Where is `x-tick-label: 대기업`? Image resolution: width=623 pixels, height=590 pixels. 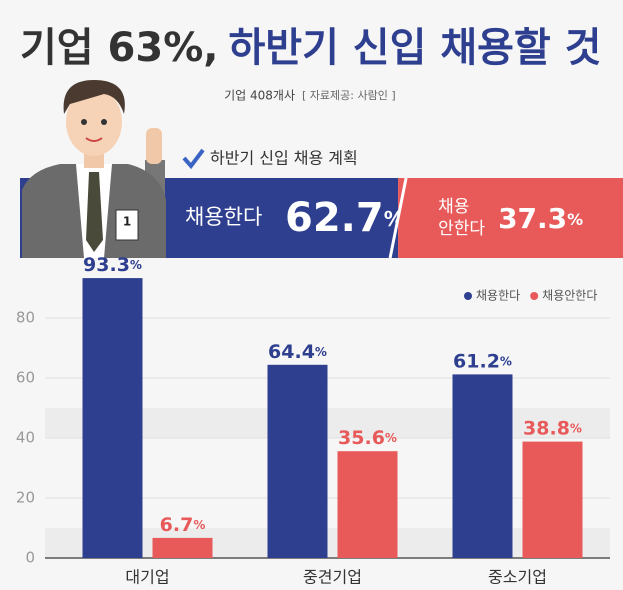 x-tick-label: 대기업 is located at coordinates (147, 577).